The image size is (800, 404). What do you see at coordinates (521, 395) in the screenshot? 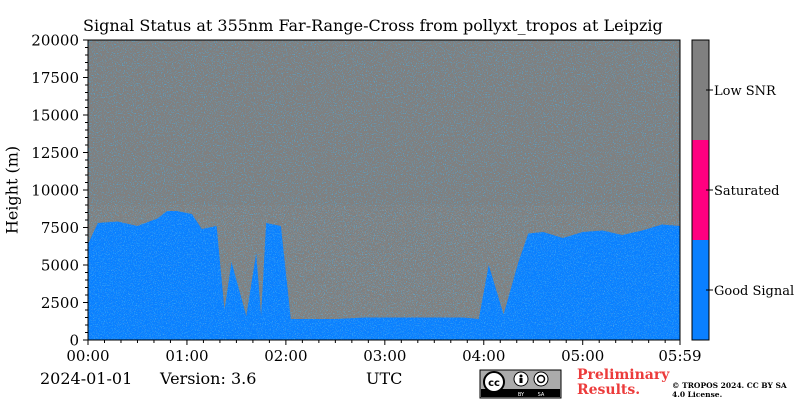
I see `svg-text: BY` at bounding box center [521, 395].